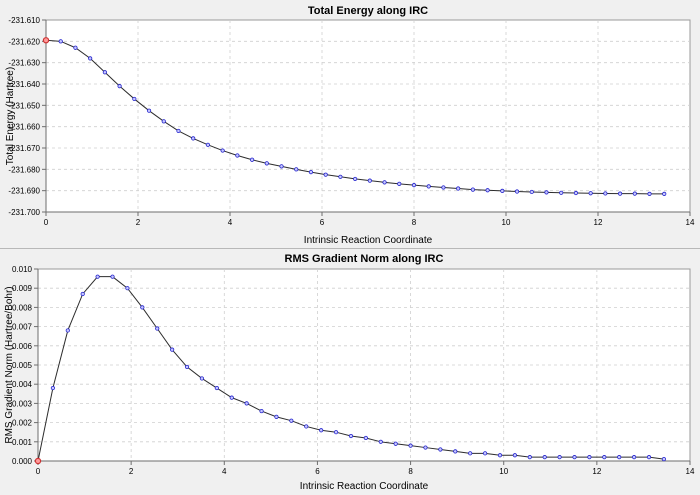 The width and height of the screenshot is (700, 495). I want to click on y-tick-label: 0.000, so click(22, 461).